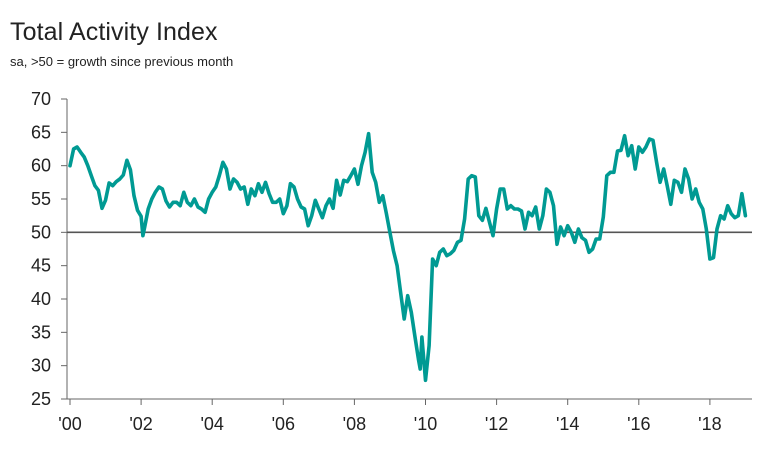 This screenshot has height=454, width=770. What do you see at coordinates (41, 332) in the screenshot?
I see `y-tick-label: 35` at bounding box center [41, 332].